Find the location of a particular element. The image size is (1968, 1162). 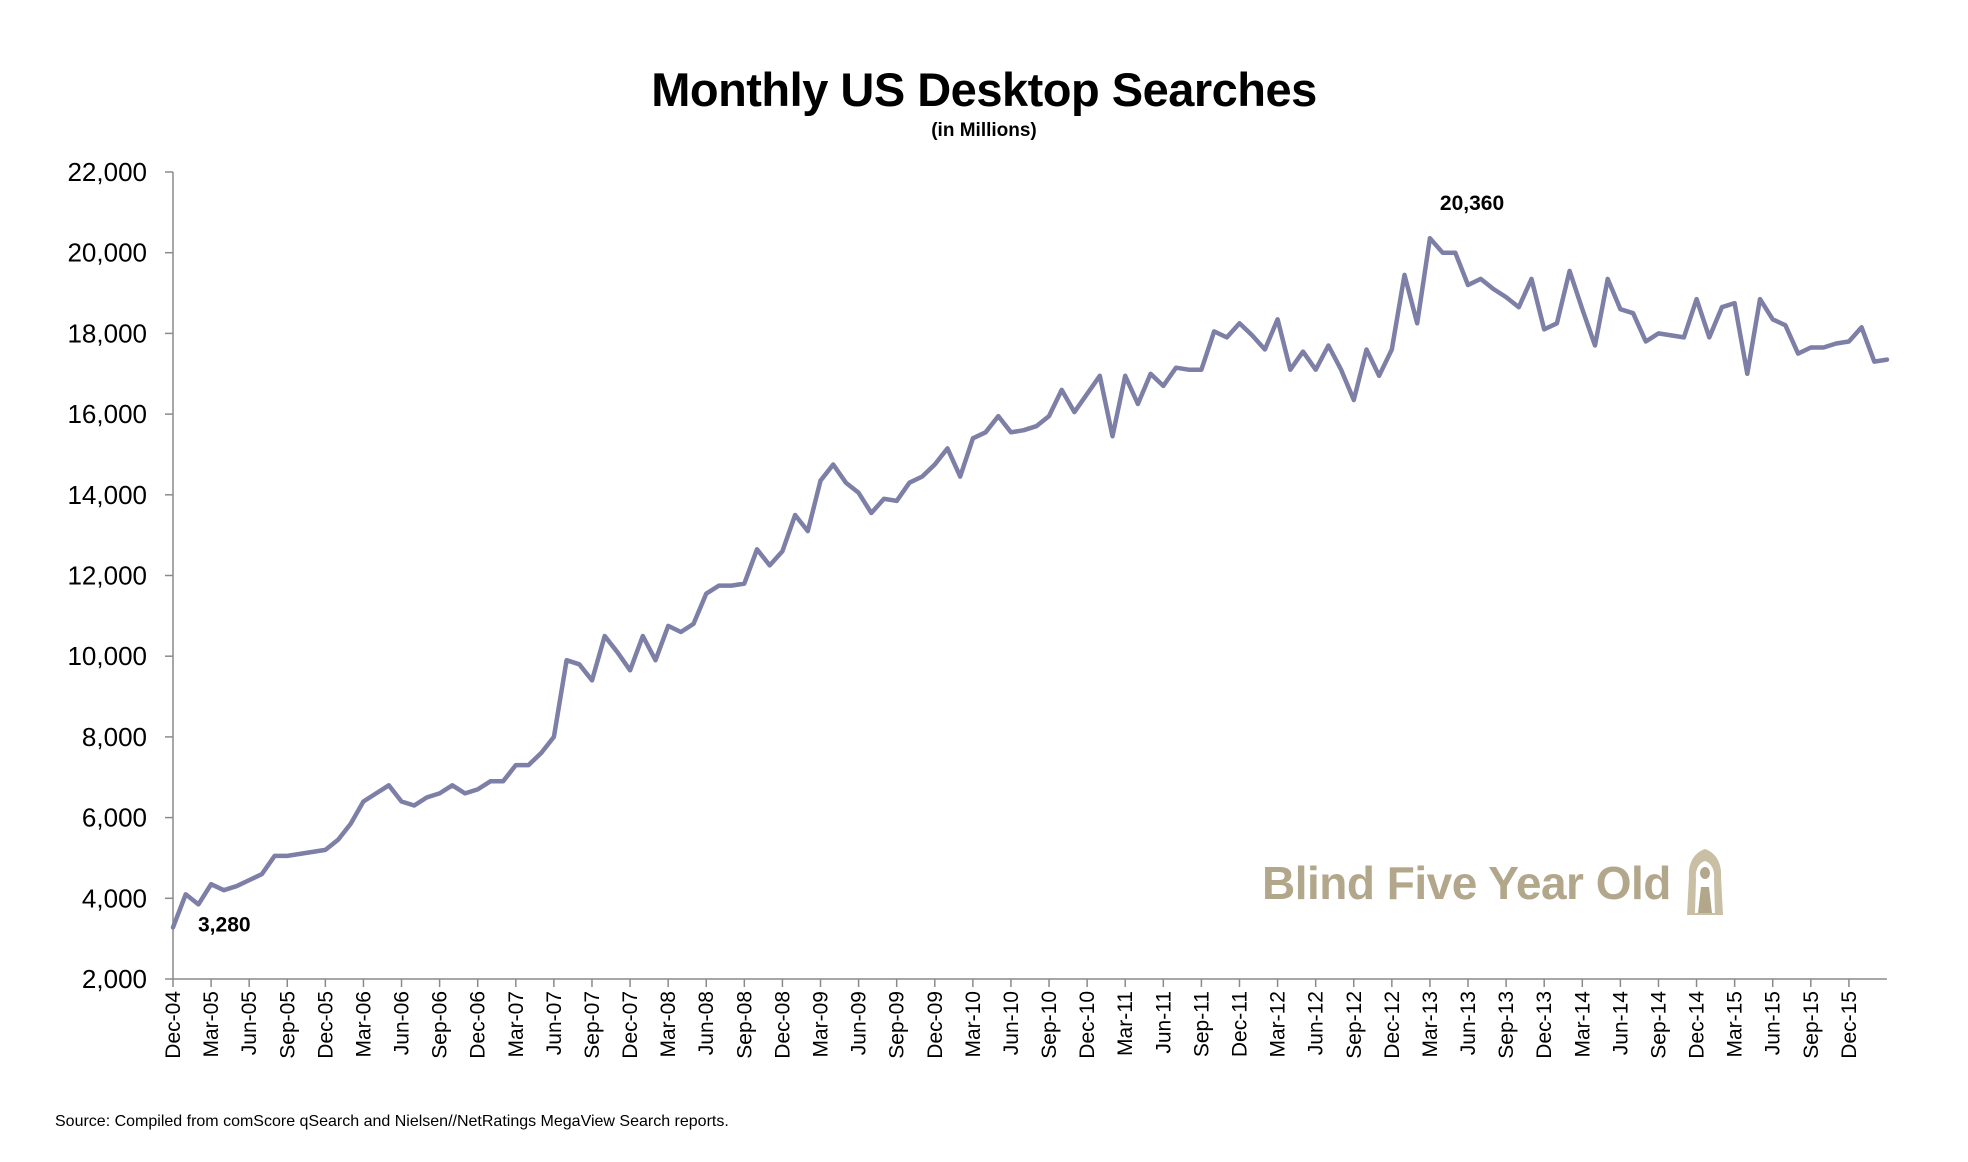

x-tick-label: Mar-10 is located at coordinates (973, 1024).